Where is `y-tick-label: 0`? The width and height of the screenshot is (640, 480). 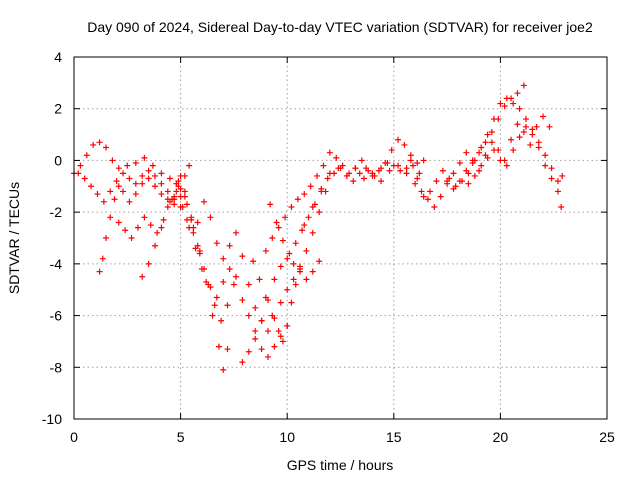 y-tick-label: 0 is located at coordinates (58, 160).